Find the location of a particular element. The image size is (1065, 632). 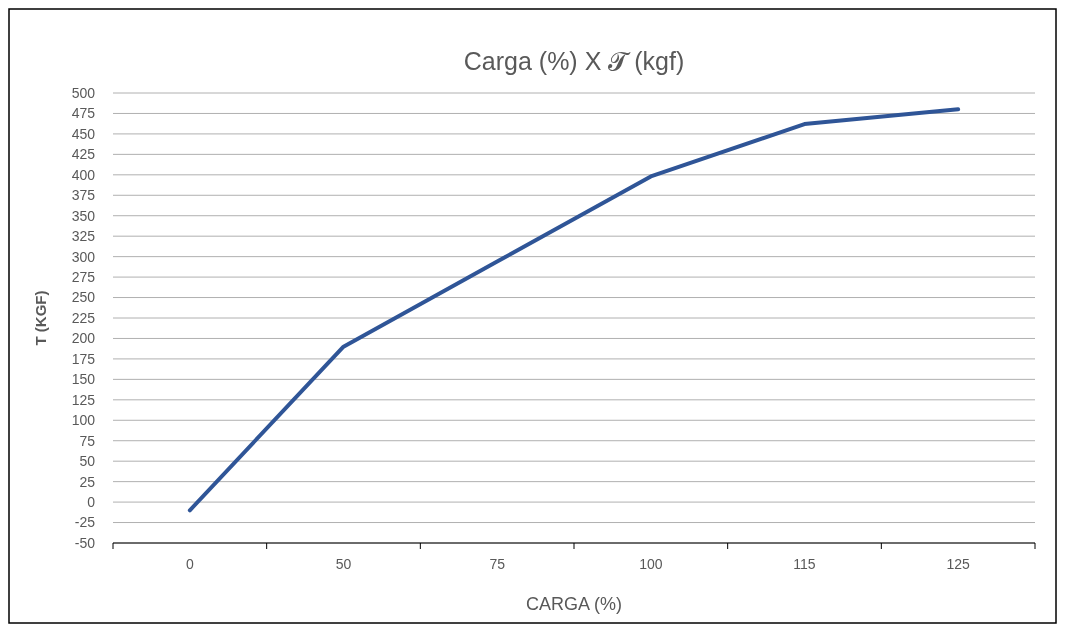

y-tick-label: 0 is located at coordinates (91, 501).